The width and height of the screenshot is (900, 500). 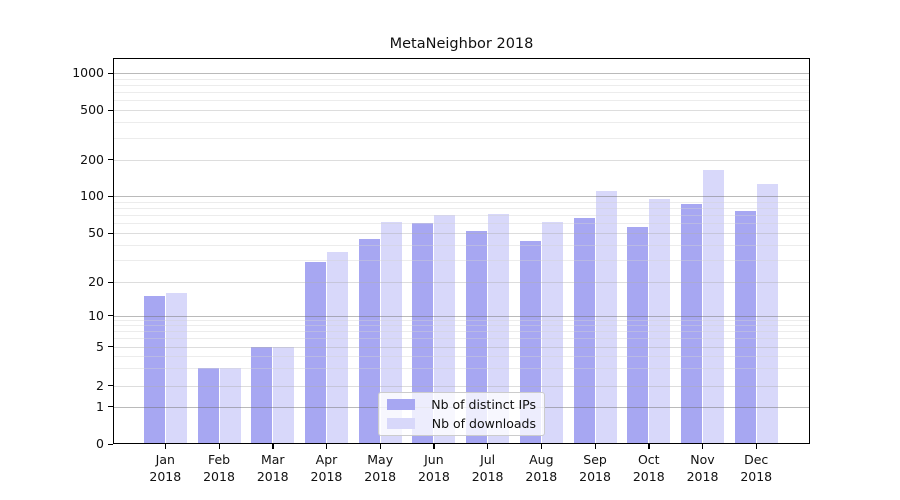 I want to click on bar-distinct-ips-jul, so click(x=477, y=337).